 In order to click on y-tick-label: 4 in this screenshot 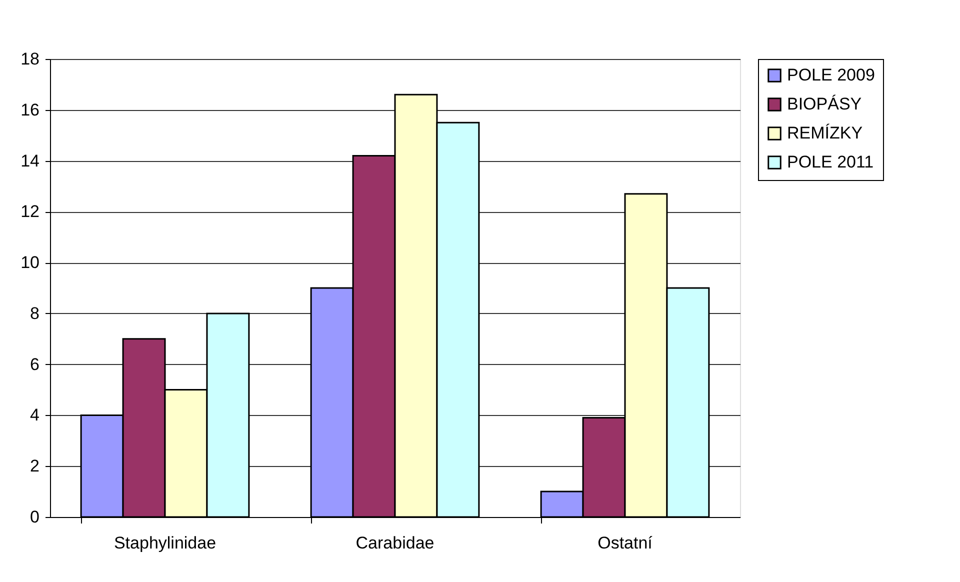, I will do `click(35, 415)`.